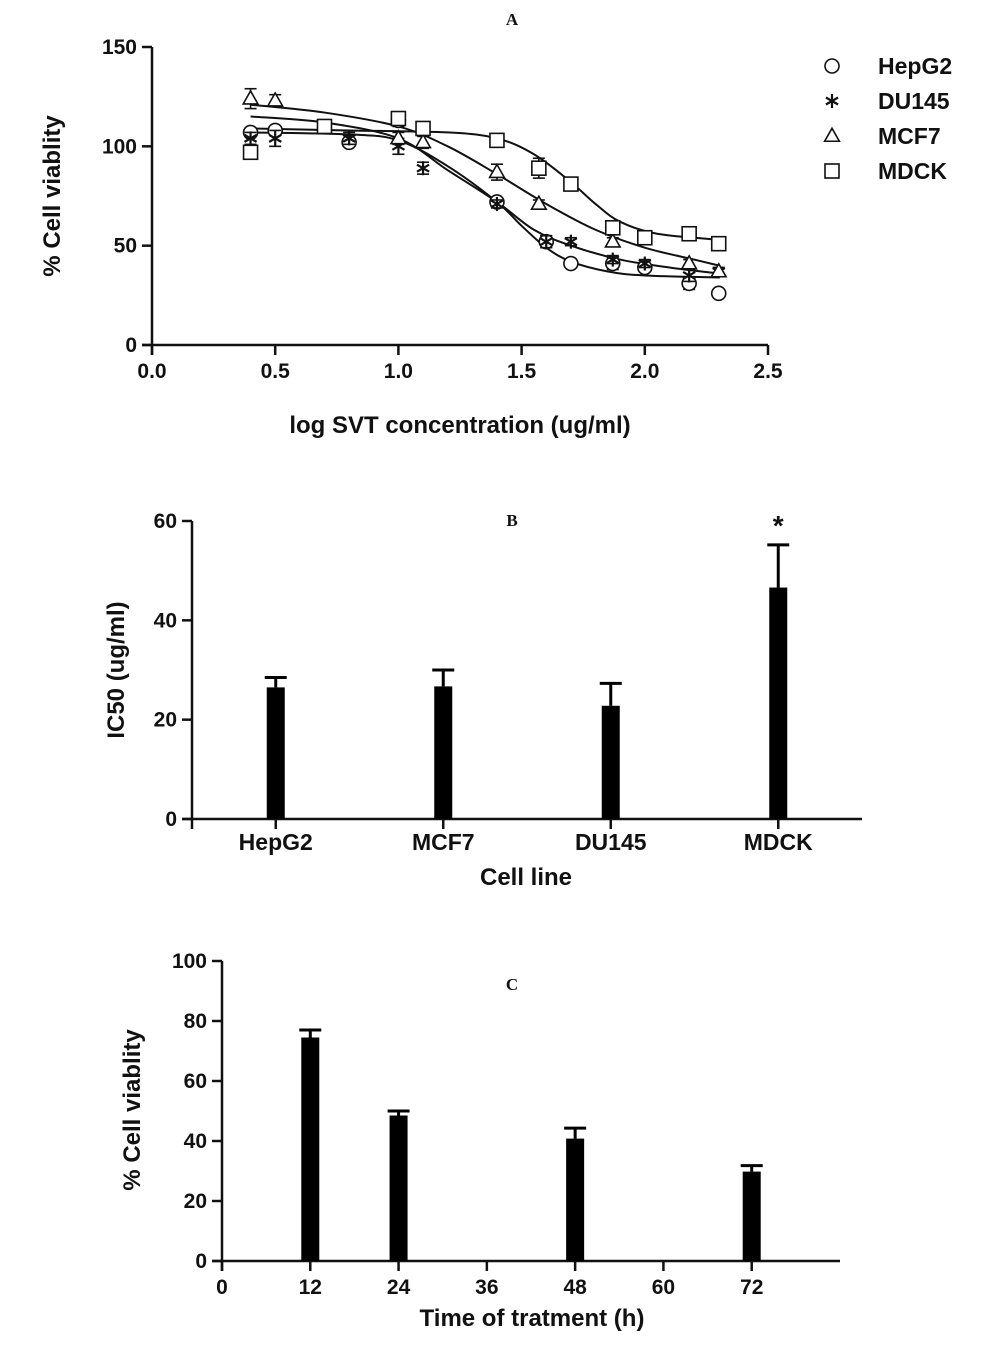 The height and width of the screenshot is (1346, 1000). I want to click on panel-c-y-tick-label: 20, so click(195, 1201).